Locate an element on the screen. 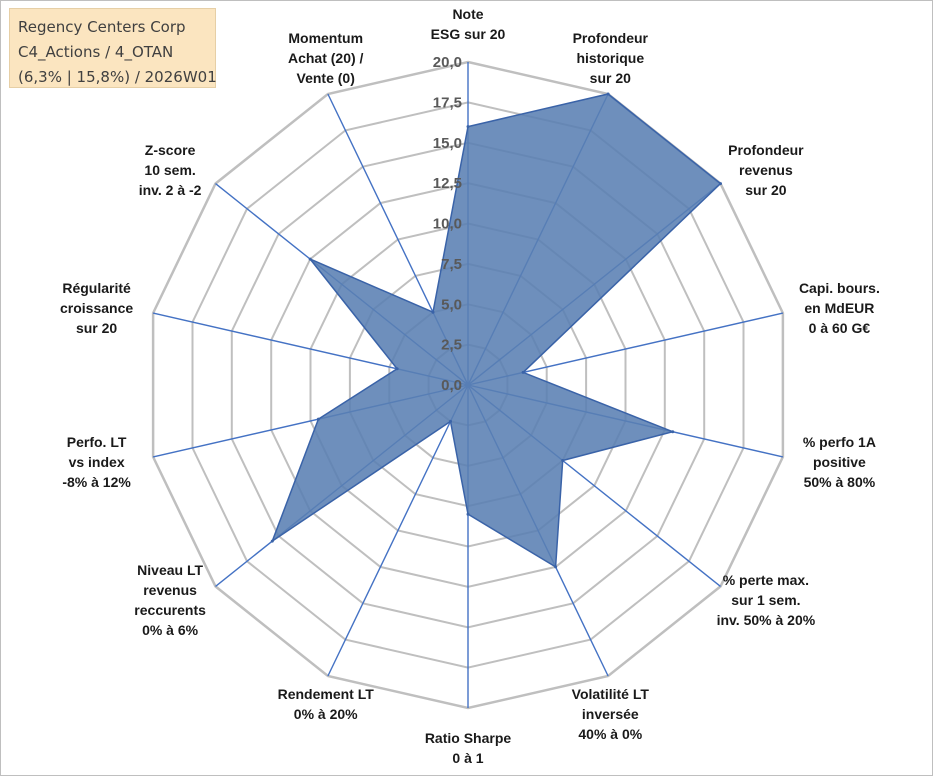  axis-label: Z-score 10 sem. inv. 2 à -2 is located at coordinates (170, 170).